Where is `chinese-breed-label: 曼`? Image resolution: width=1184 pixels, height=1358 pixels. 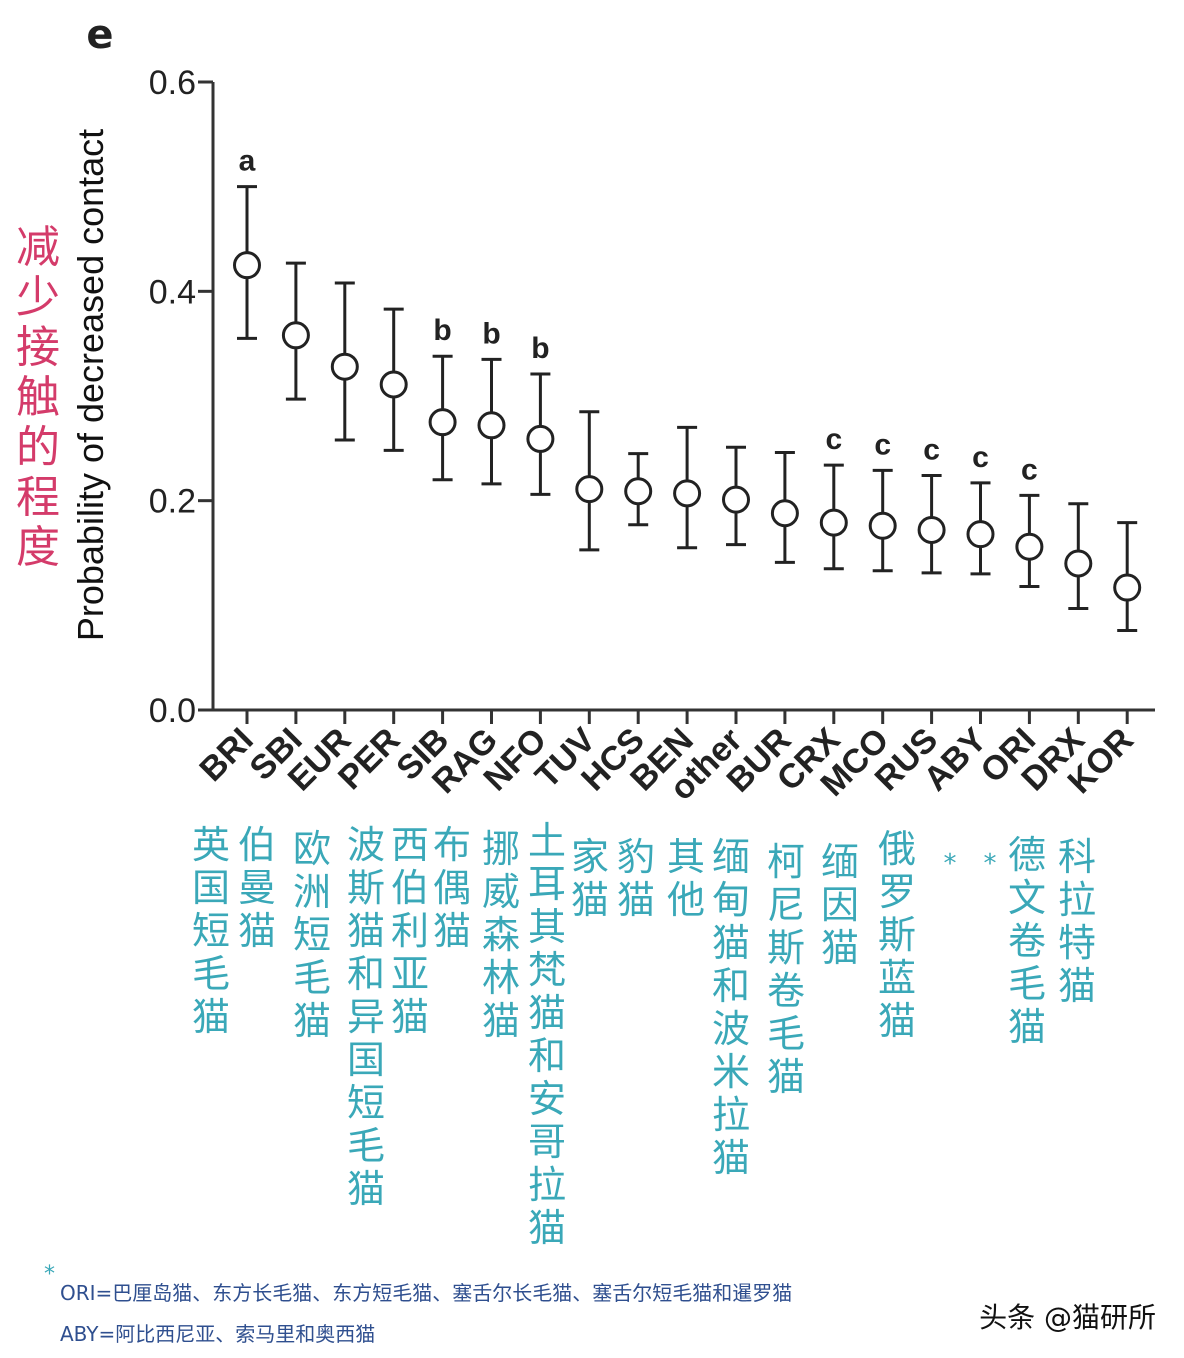
chinese-breed-label: 曼 is located at coordinates (257, 888).